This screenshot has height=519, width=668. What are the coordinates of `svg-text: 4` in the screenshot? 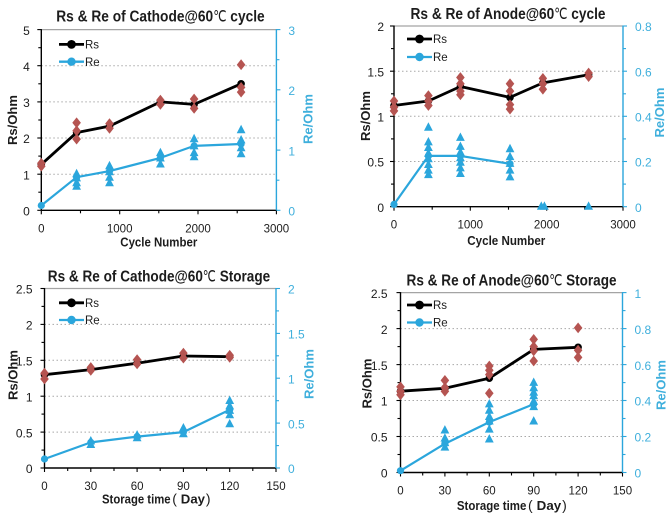 It's located at (26, 67).